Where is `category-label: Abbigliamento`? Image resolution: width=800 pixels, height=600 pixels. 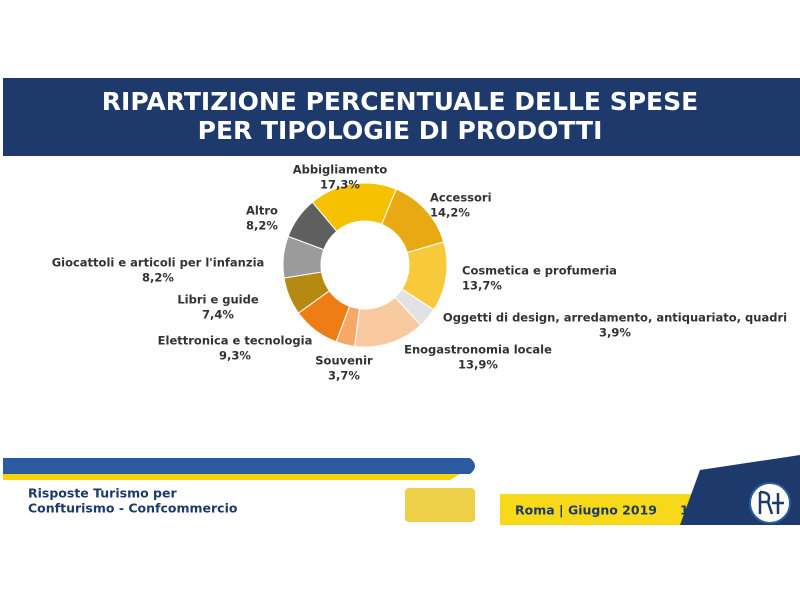
category-label: Abbigliamento is located at coordinates (340, 170).